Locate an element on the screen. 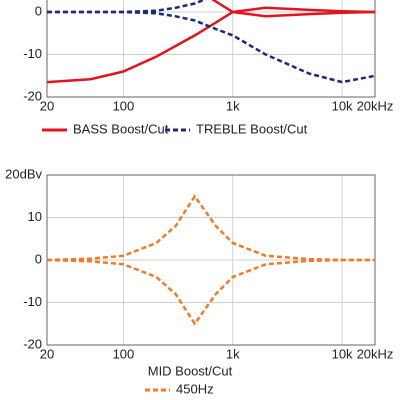 The height and width of the screenshot is (400, 400). y-tick-label: 10 is located at coordinates (35, 216).